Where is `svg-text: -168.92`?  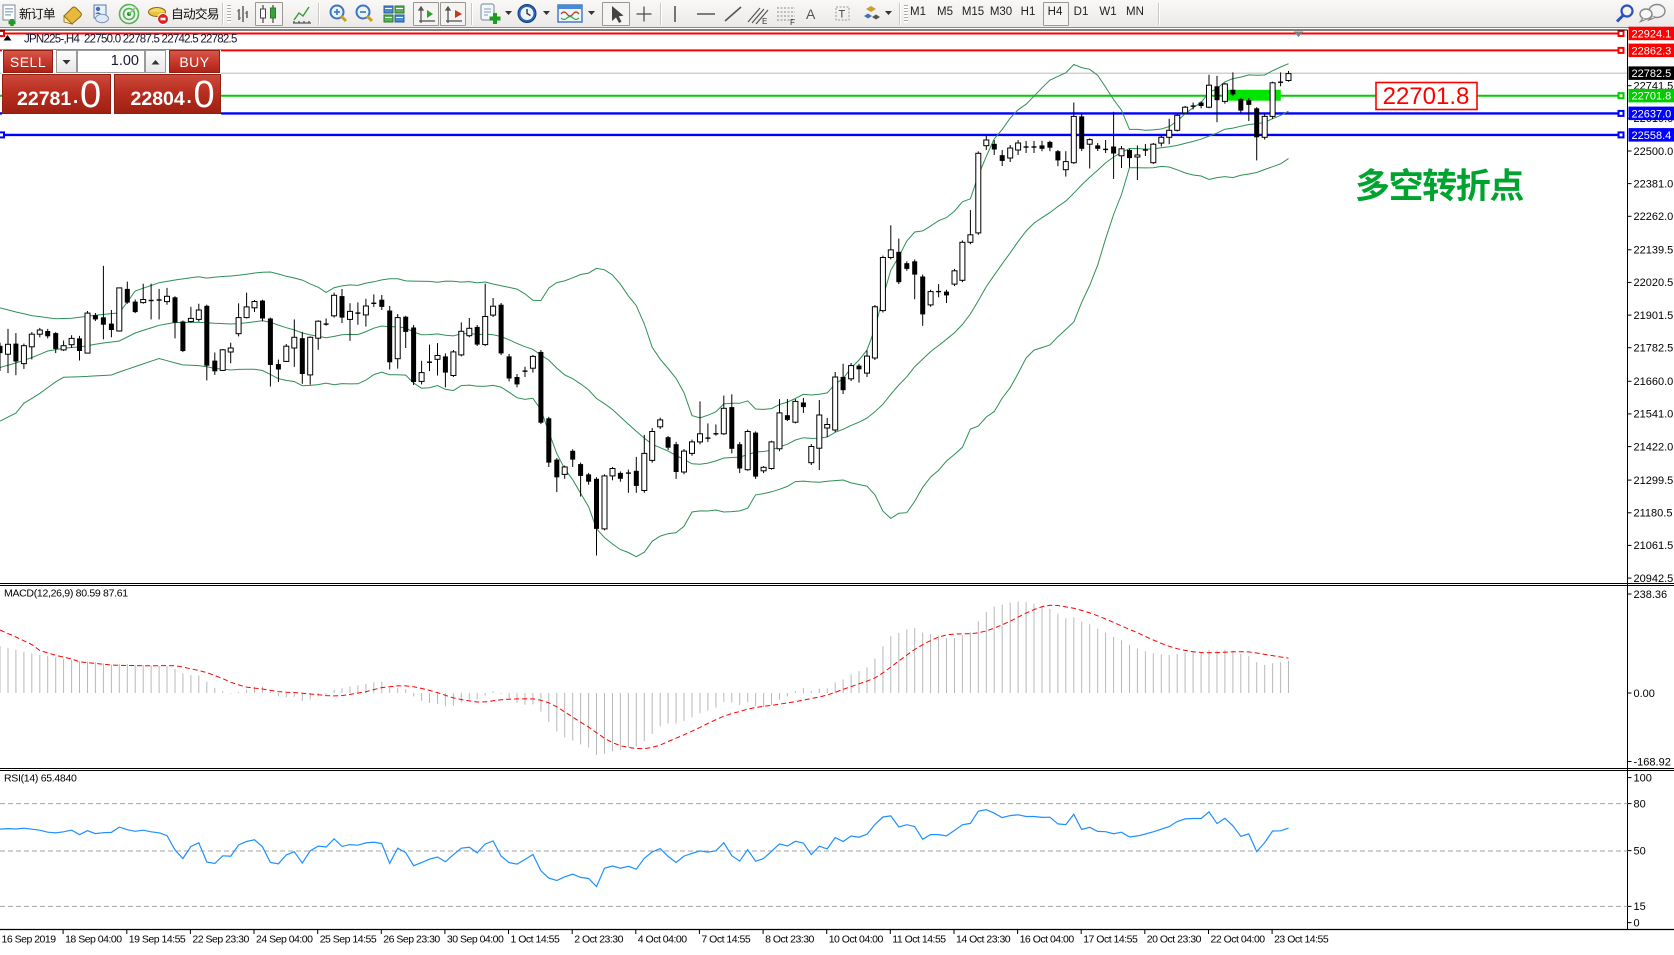 svg-text: -168.92 is located at coordinates (1652, 762).